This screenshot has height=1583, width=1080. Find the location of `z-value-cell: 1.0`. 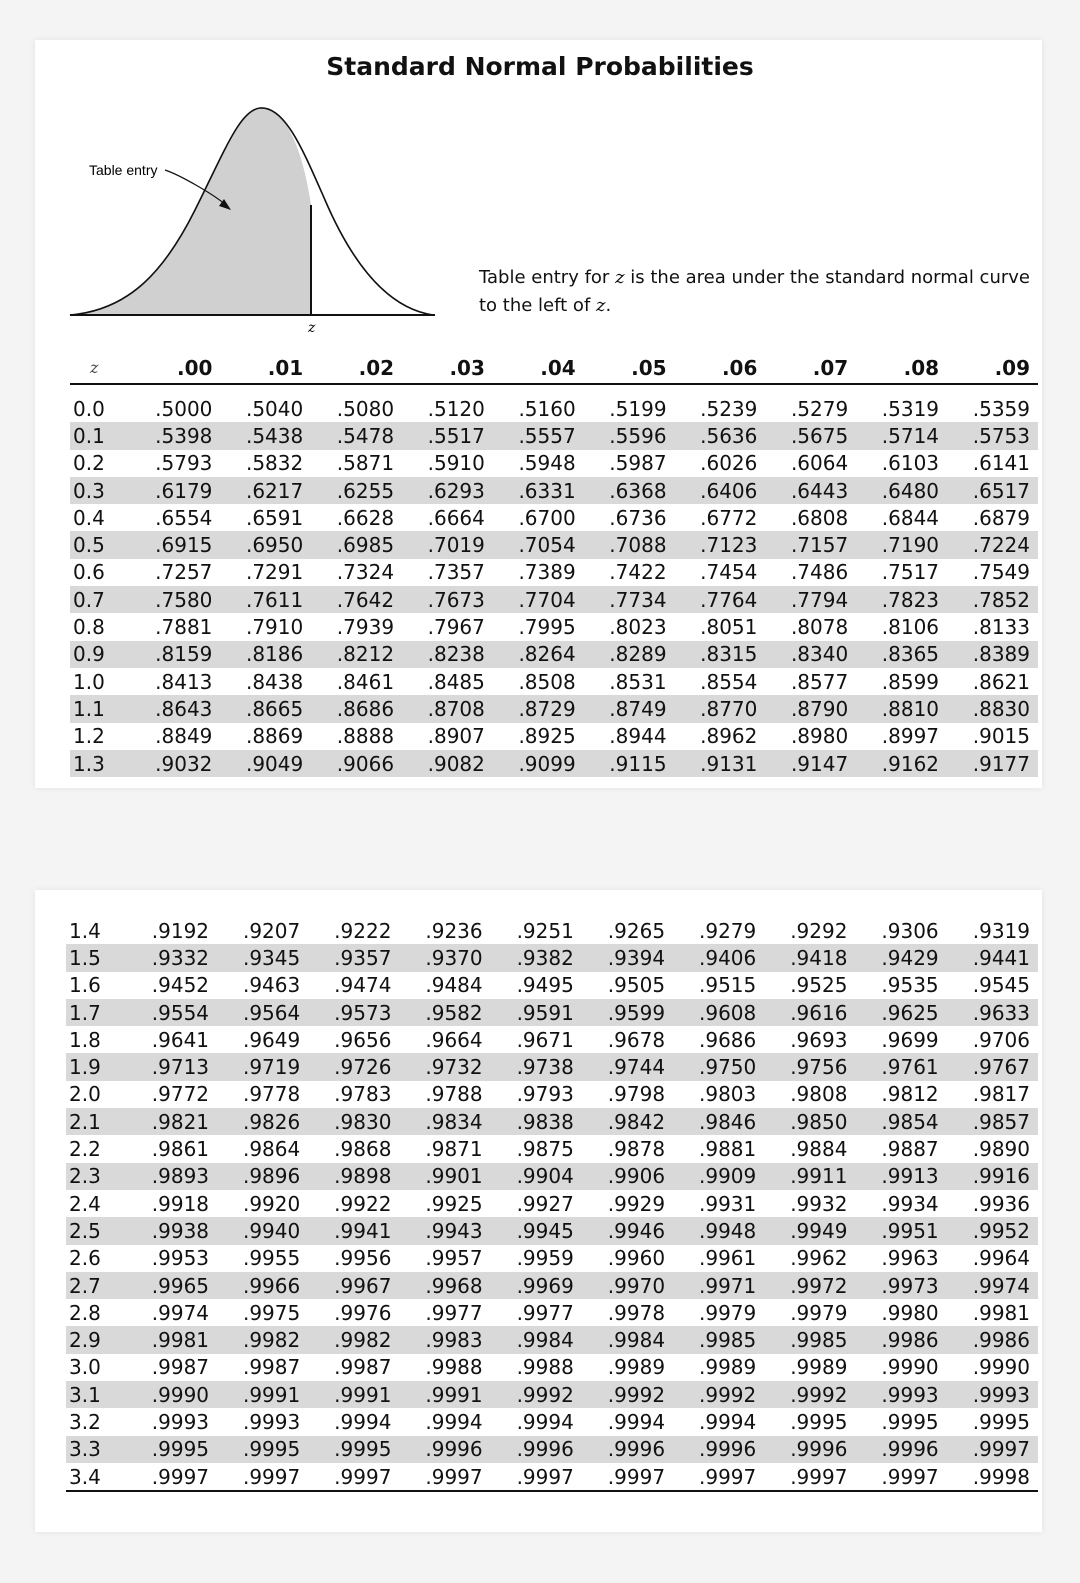

z-value-cell: 1.0 is located at coordinates (89, 681).